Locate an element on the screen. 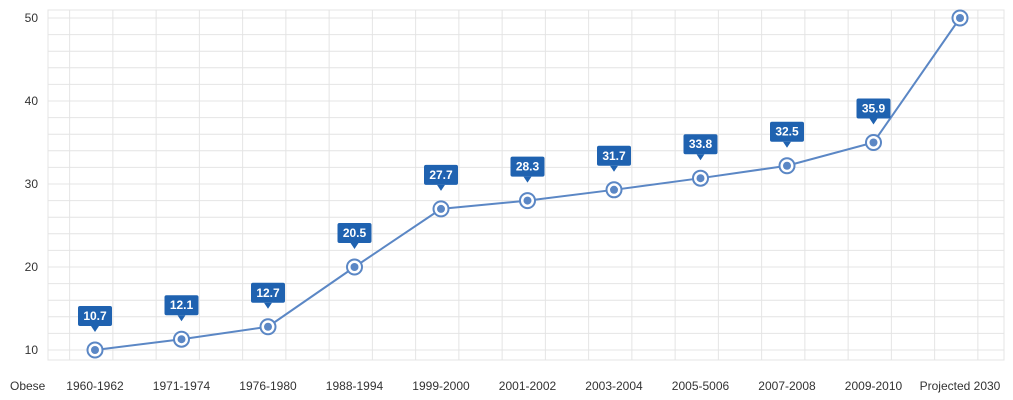 This screenshot has height=400, width=1013. x-tick-label: 1988-1994 is located at coordinates (355, 386).